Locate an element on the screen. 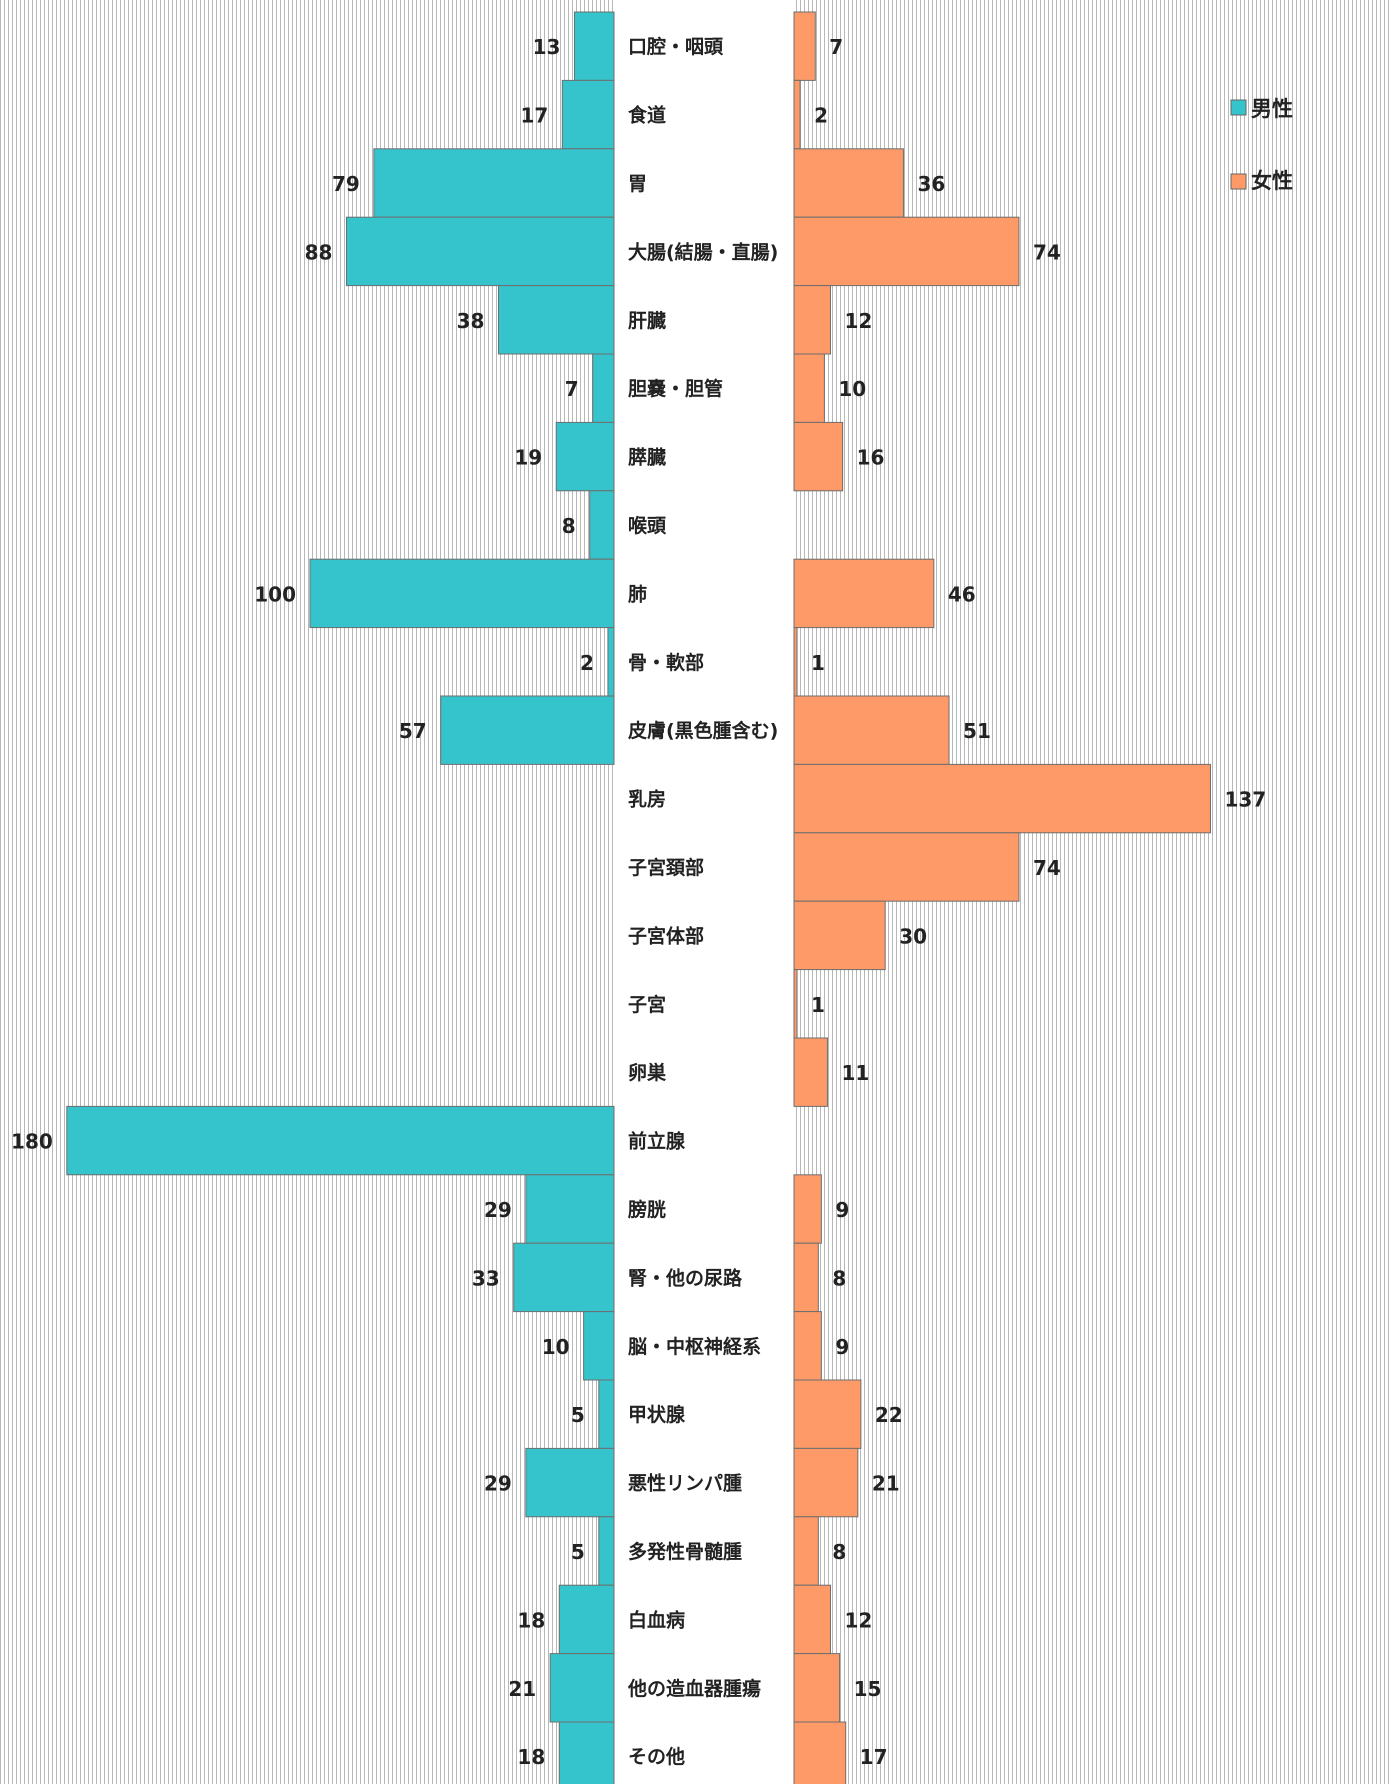 Image resolution: width=1391 pixels, height=1784 pixels. value-label-female: 17 is located at coordinates (874, 1757).